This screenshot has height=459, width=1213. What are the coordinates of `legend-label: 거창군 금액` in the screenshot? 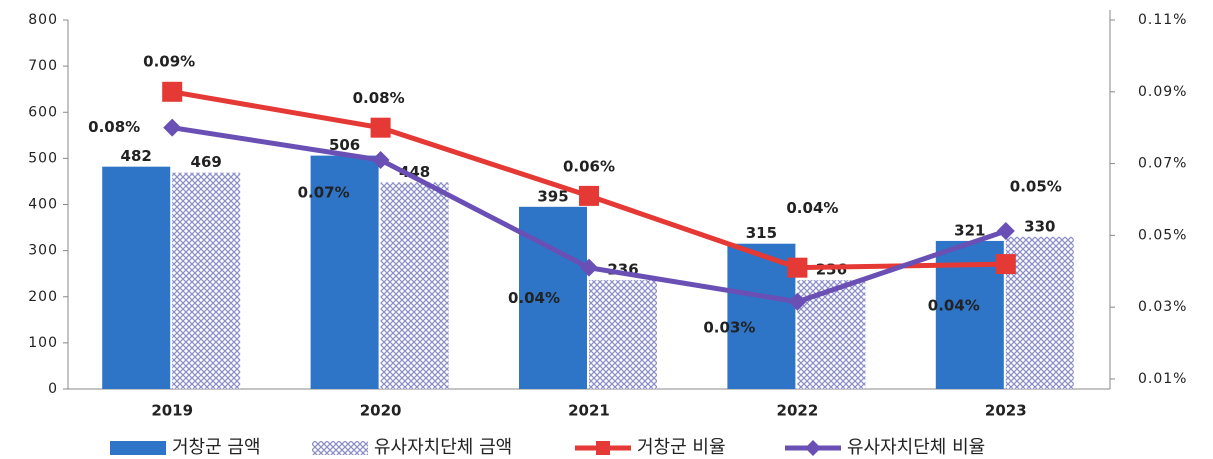 It's located at (216, 447).